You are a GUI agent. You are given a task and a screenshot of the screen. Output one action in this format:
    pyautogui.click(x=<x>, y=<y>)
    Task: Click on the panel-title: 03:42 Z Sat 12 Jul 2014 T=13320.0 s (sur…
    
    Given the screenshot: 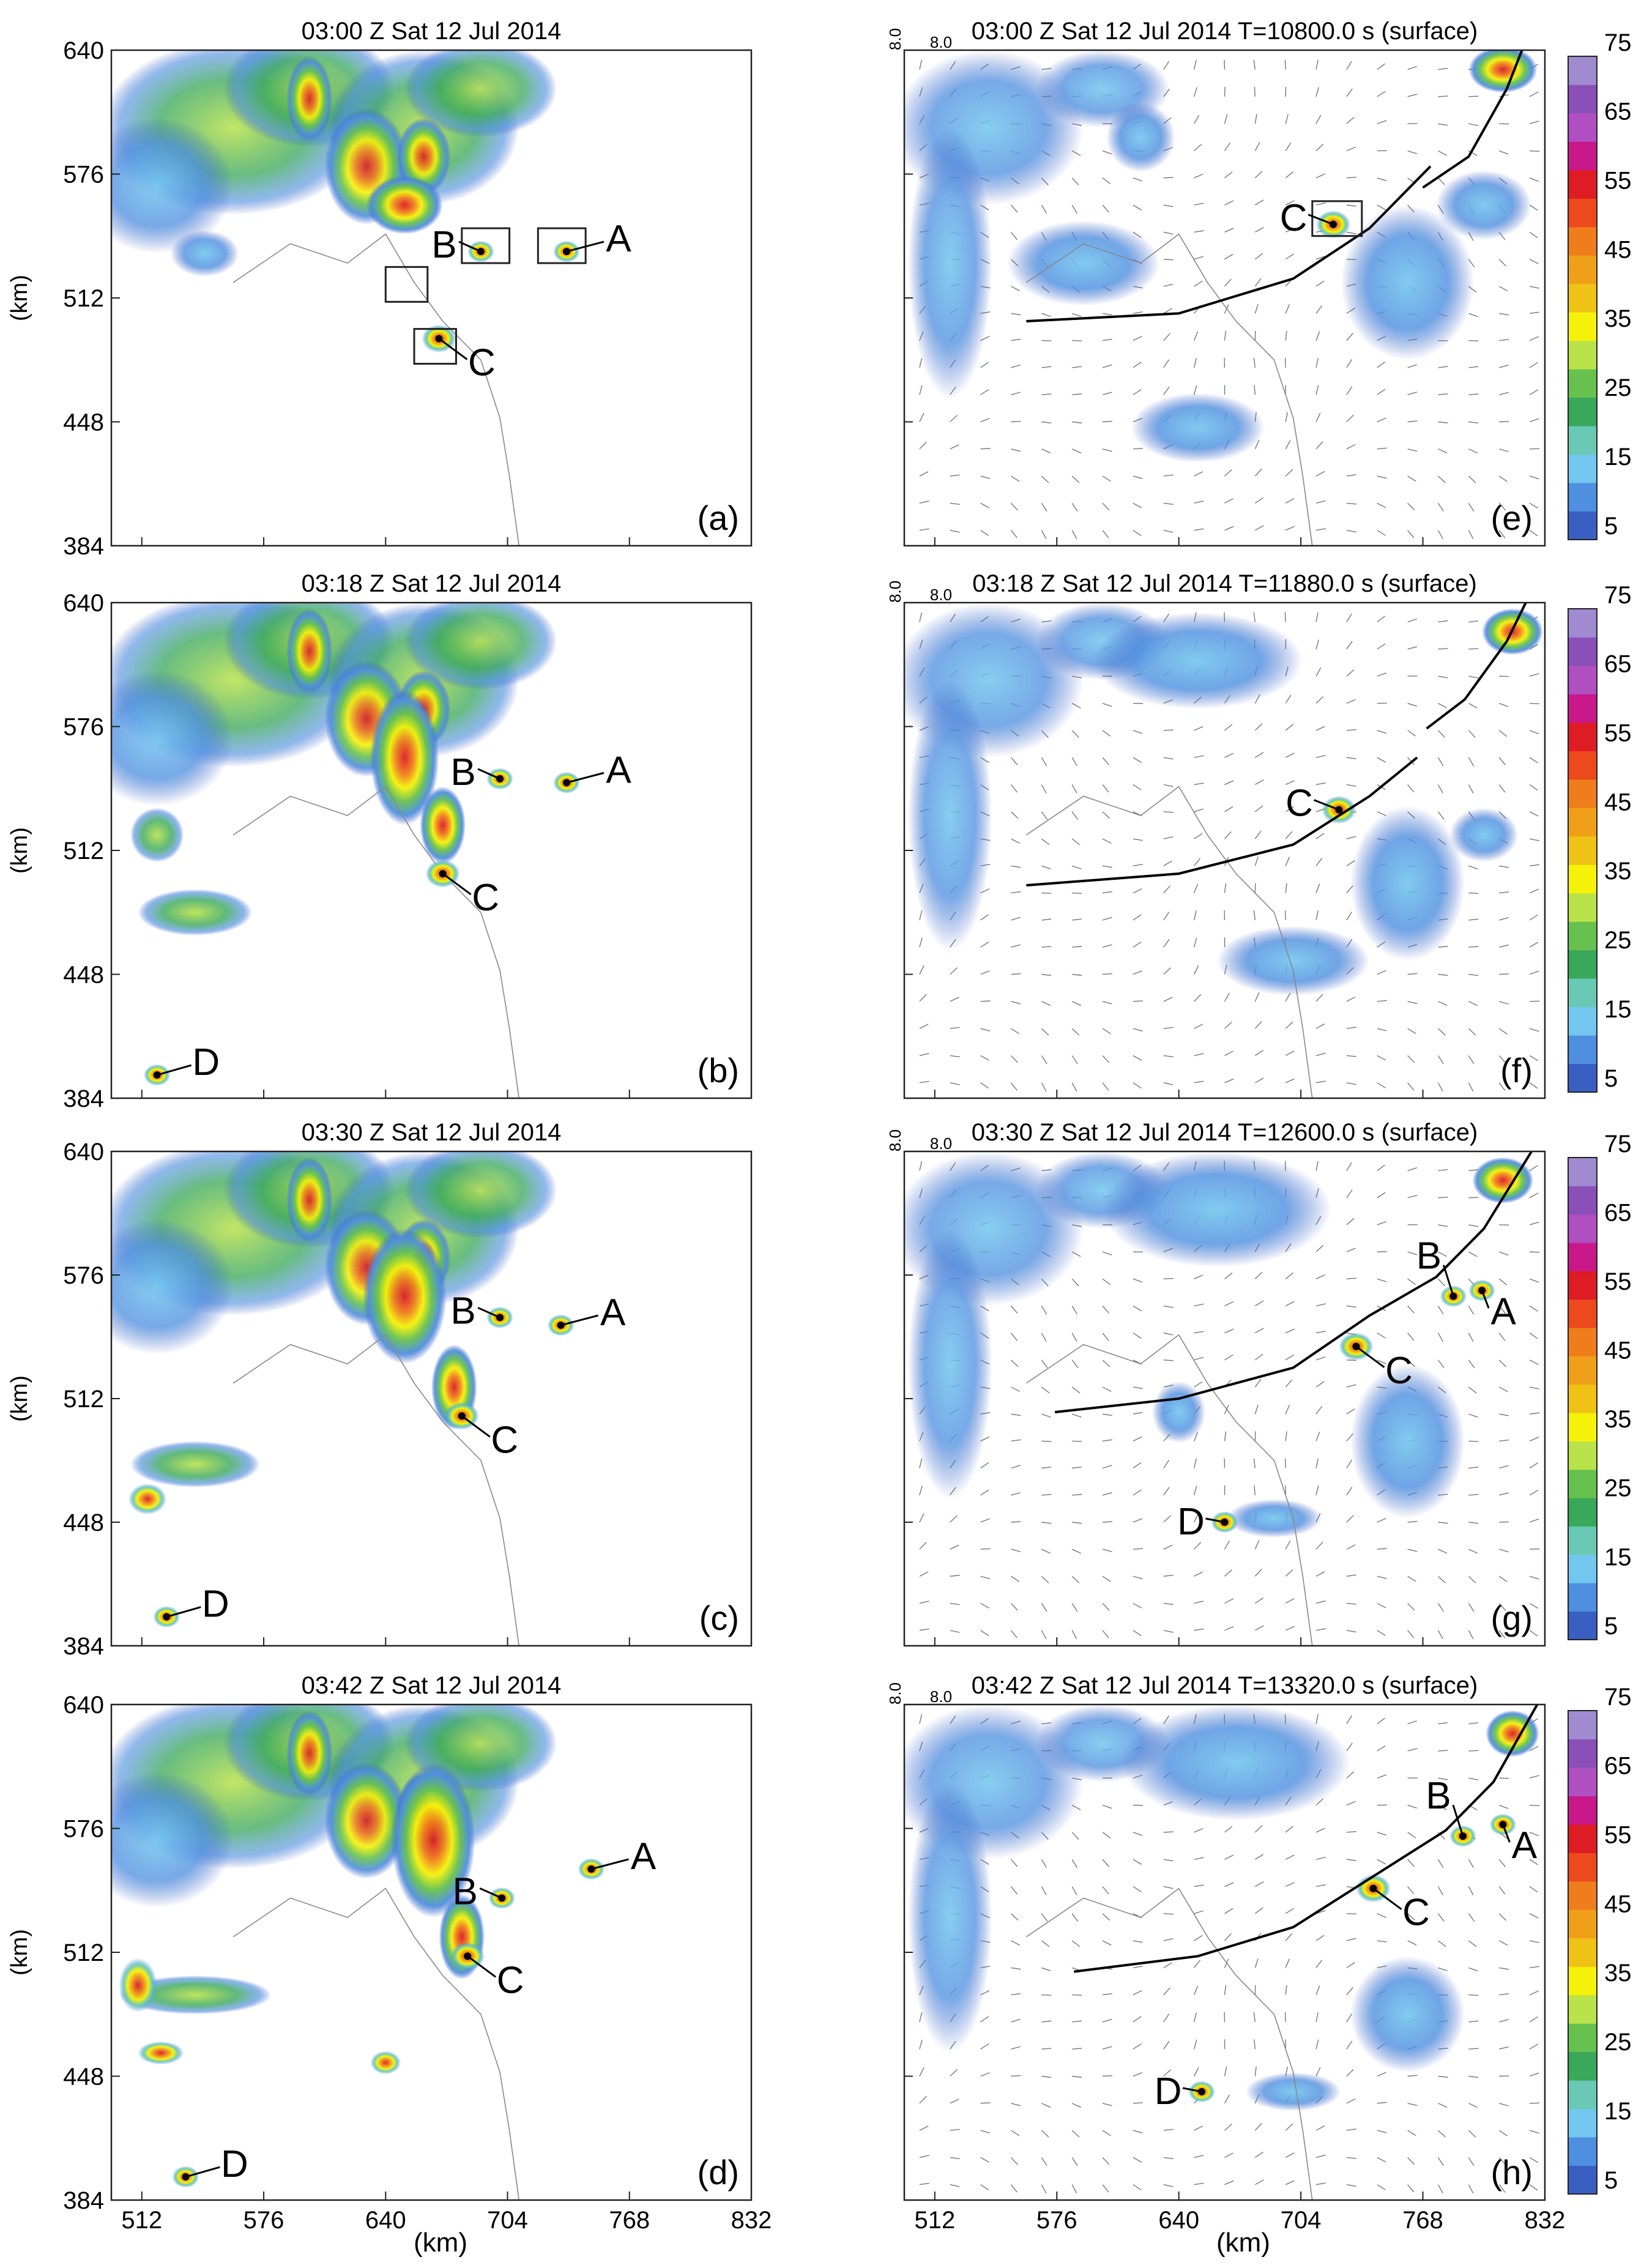 What is the action you would take?
    pyautogui.click(x=1225, y=1685)
    